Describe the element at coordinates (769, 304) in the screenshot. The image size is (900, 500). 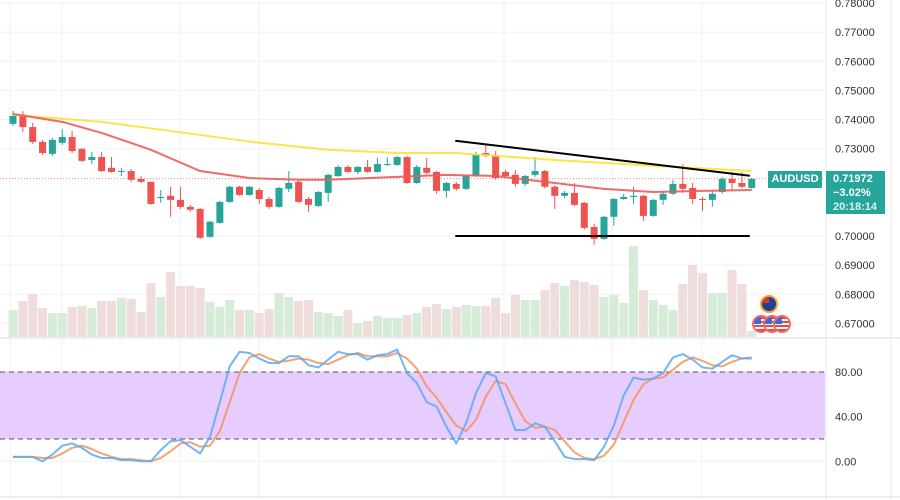
I see `australia-event-flag-icon` at that location.